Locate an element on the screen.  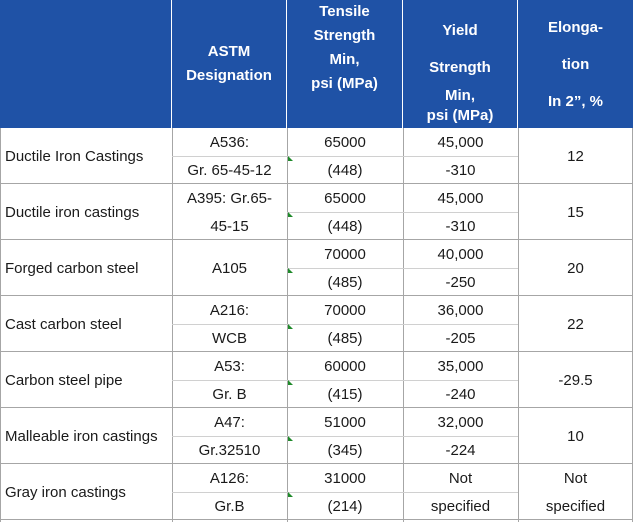
header-tensile-line: Strength is located at coordinates (344, 35).